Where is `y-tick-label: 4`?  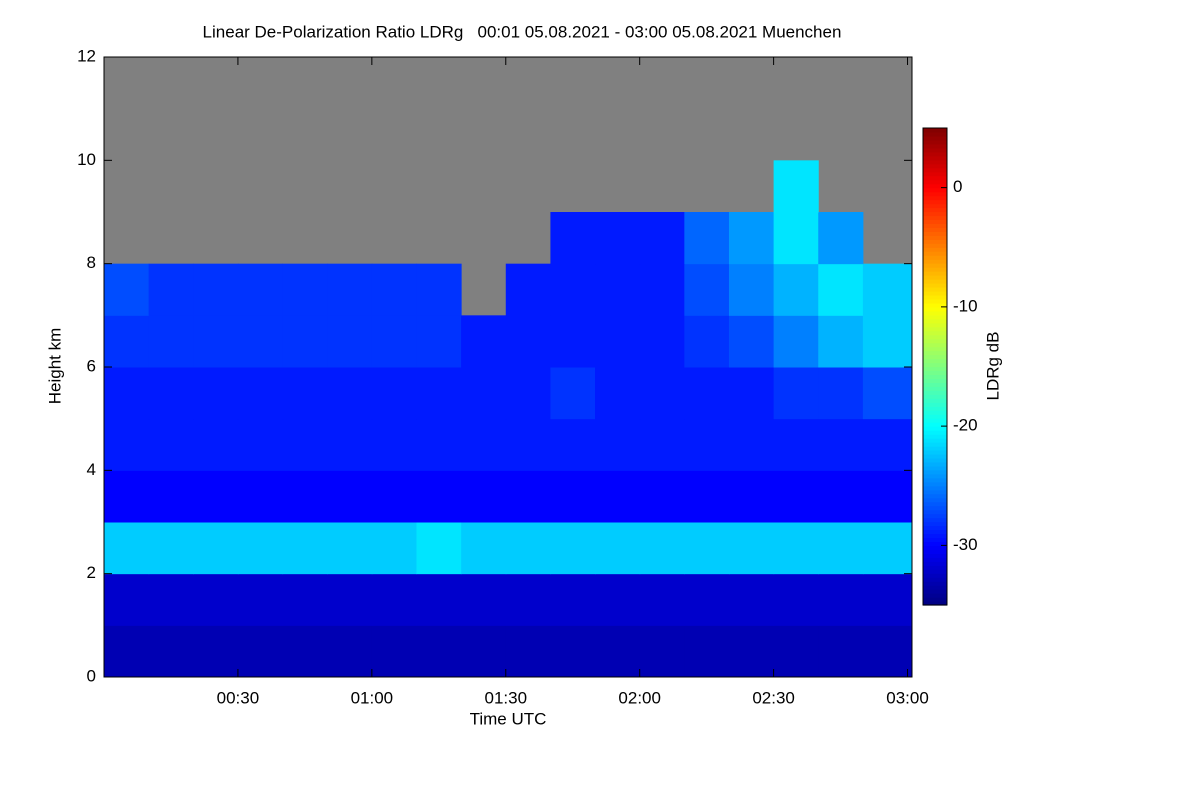 y-tick-label: 4 is located at coordinates (91, 469).